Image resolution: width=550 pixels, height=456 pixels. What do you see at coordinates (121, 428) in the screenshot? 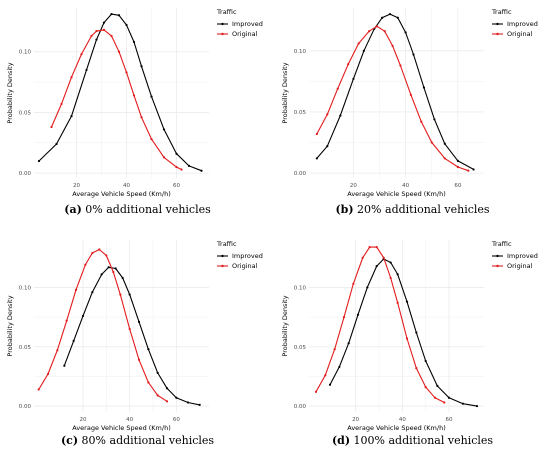
I see `x-axis-title: Average Vehicle Speed (Km/h)` at bounding box center [121, 428].